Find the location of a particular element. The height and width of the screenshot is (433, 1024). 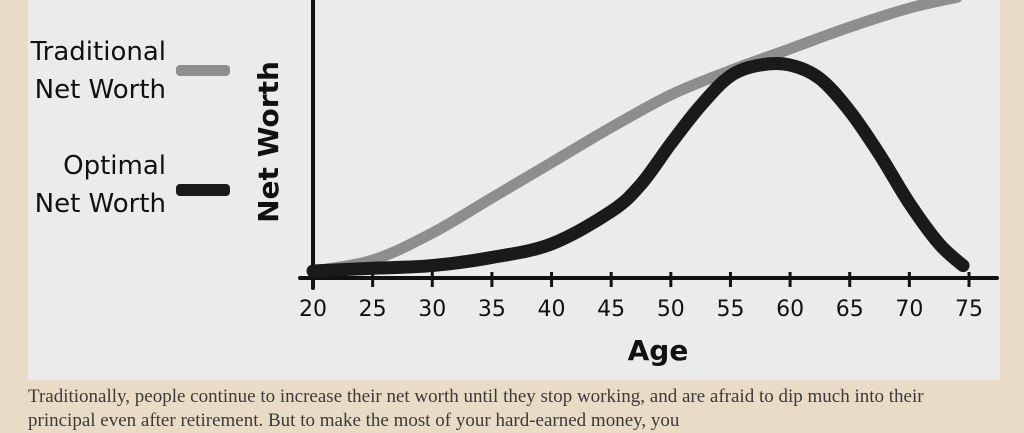

legend-swatch-optimal is located at coordinates (203, 190).